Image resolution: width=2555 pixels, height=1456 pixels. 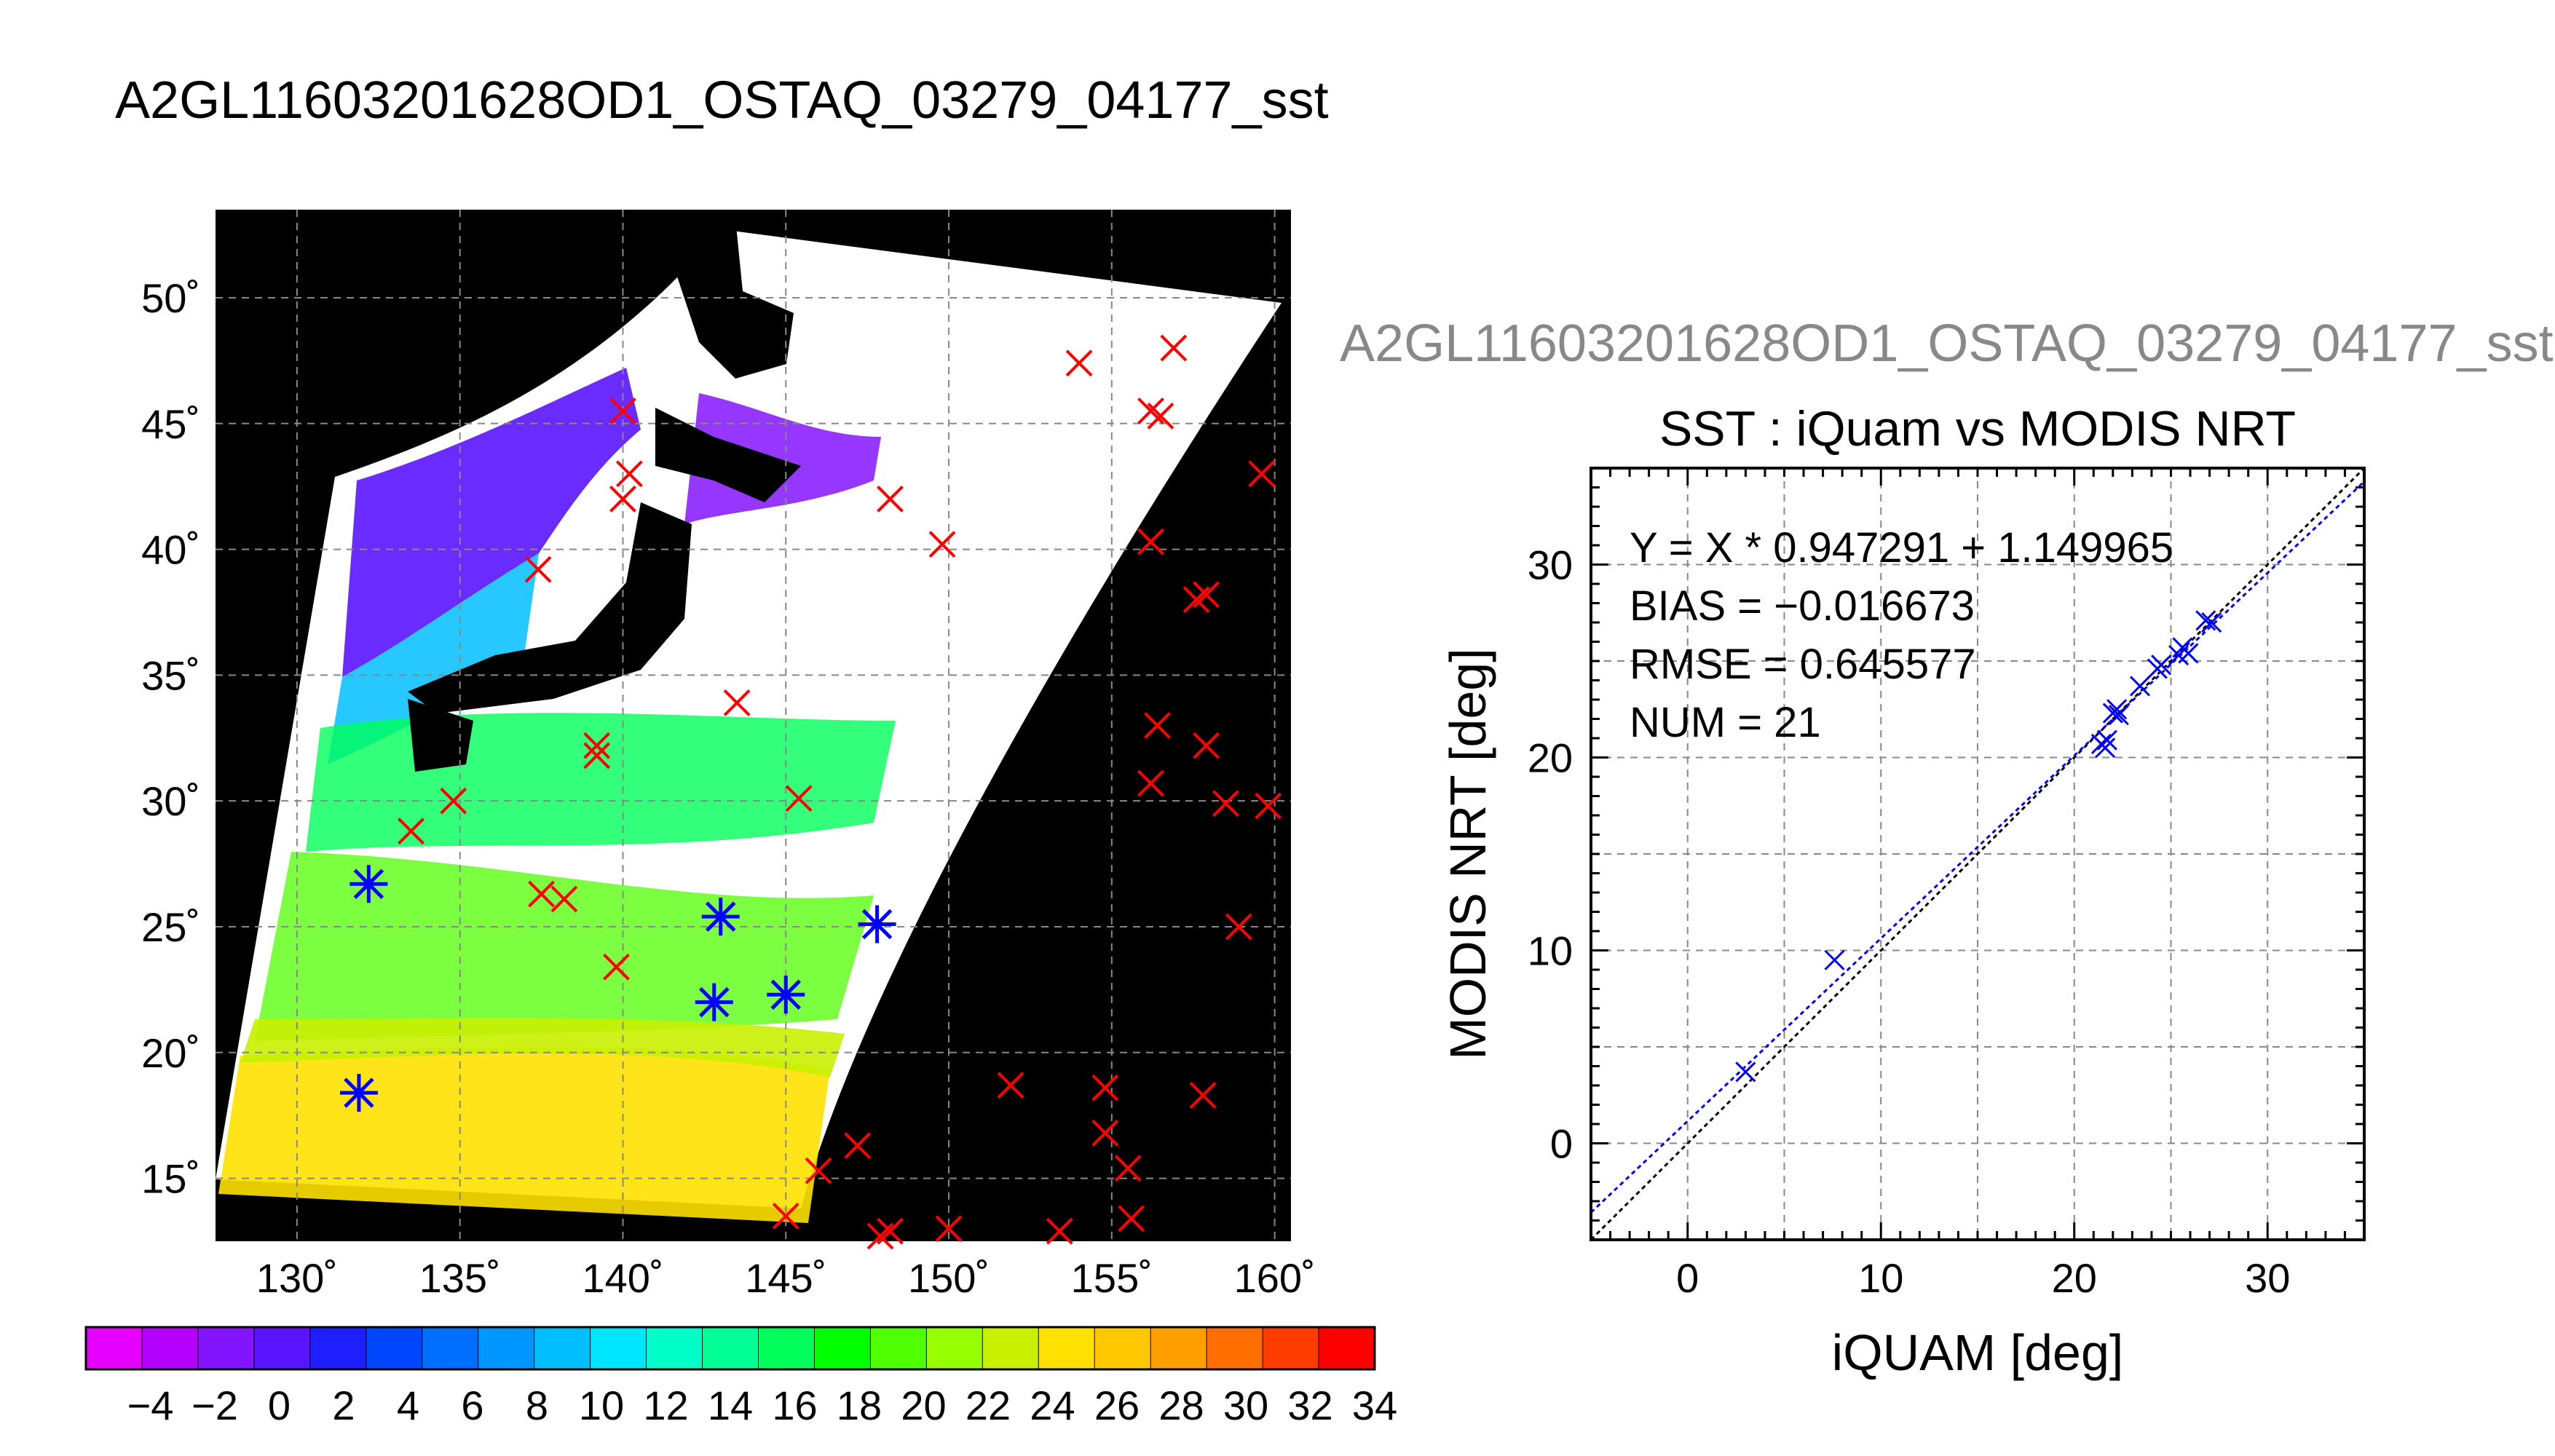 What do you see at coordinates (1561, 1144) in the screenshot?
I see `scatter-y-tick-label: 0` at bounding box center [1561, 1144].